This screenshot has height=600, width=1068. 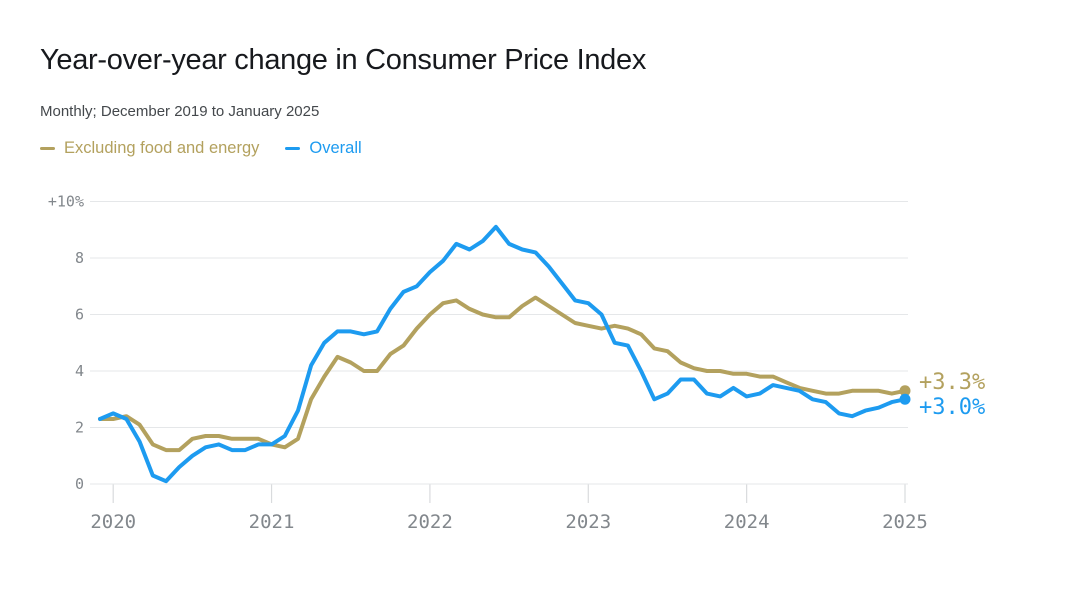 I want to click on legend-item-excluding-food-and-energy: Excluding food and energy, so click(x=149, y=148).